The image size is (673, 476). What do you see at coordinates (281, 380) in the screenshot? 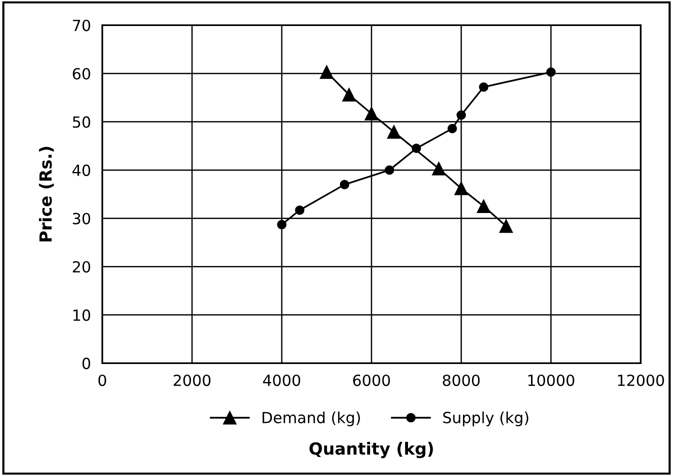
I see `x-tick-label: 4000` at bounding box center [281, 380].